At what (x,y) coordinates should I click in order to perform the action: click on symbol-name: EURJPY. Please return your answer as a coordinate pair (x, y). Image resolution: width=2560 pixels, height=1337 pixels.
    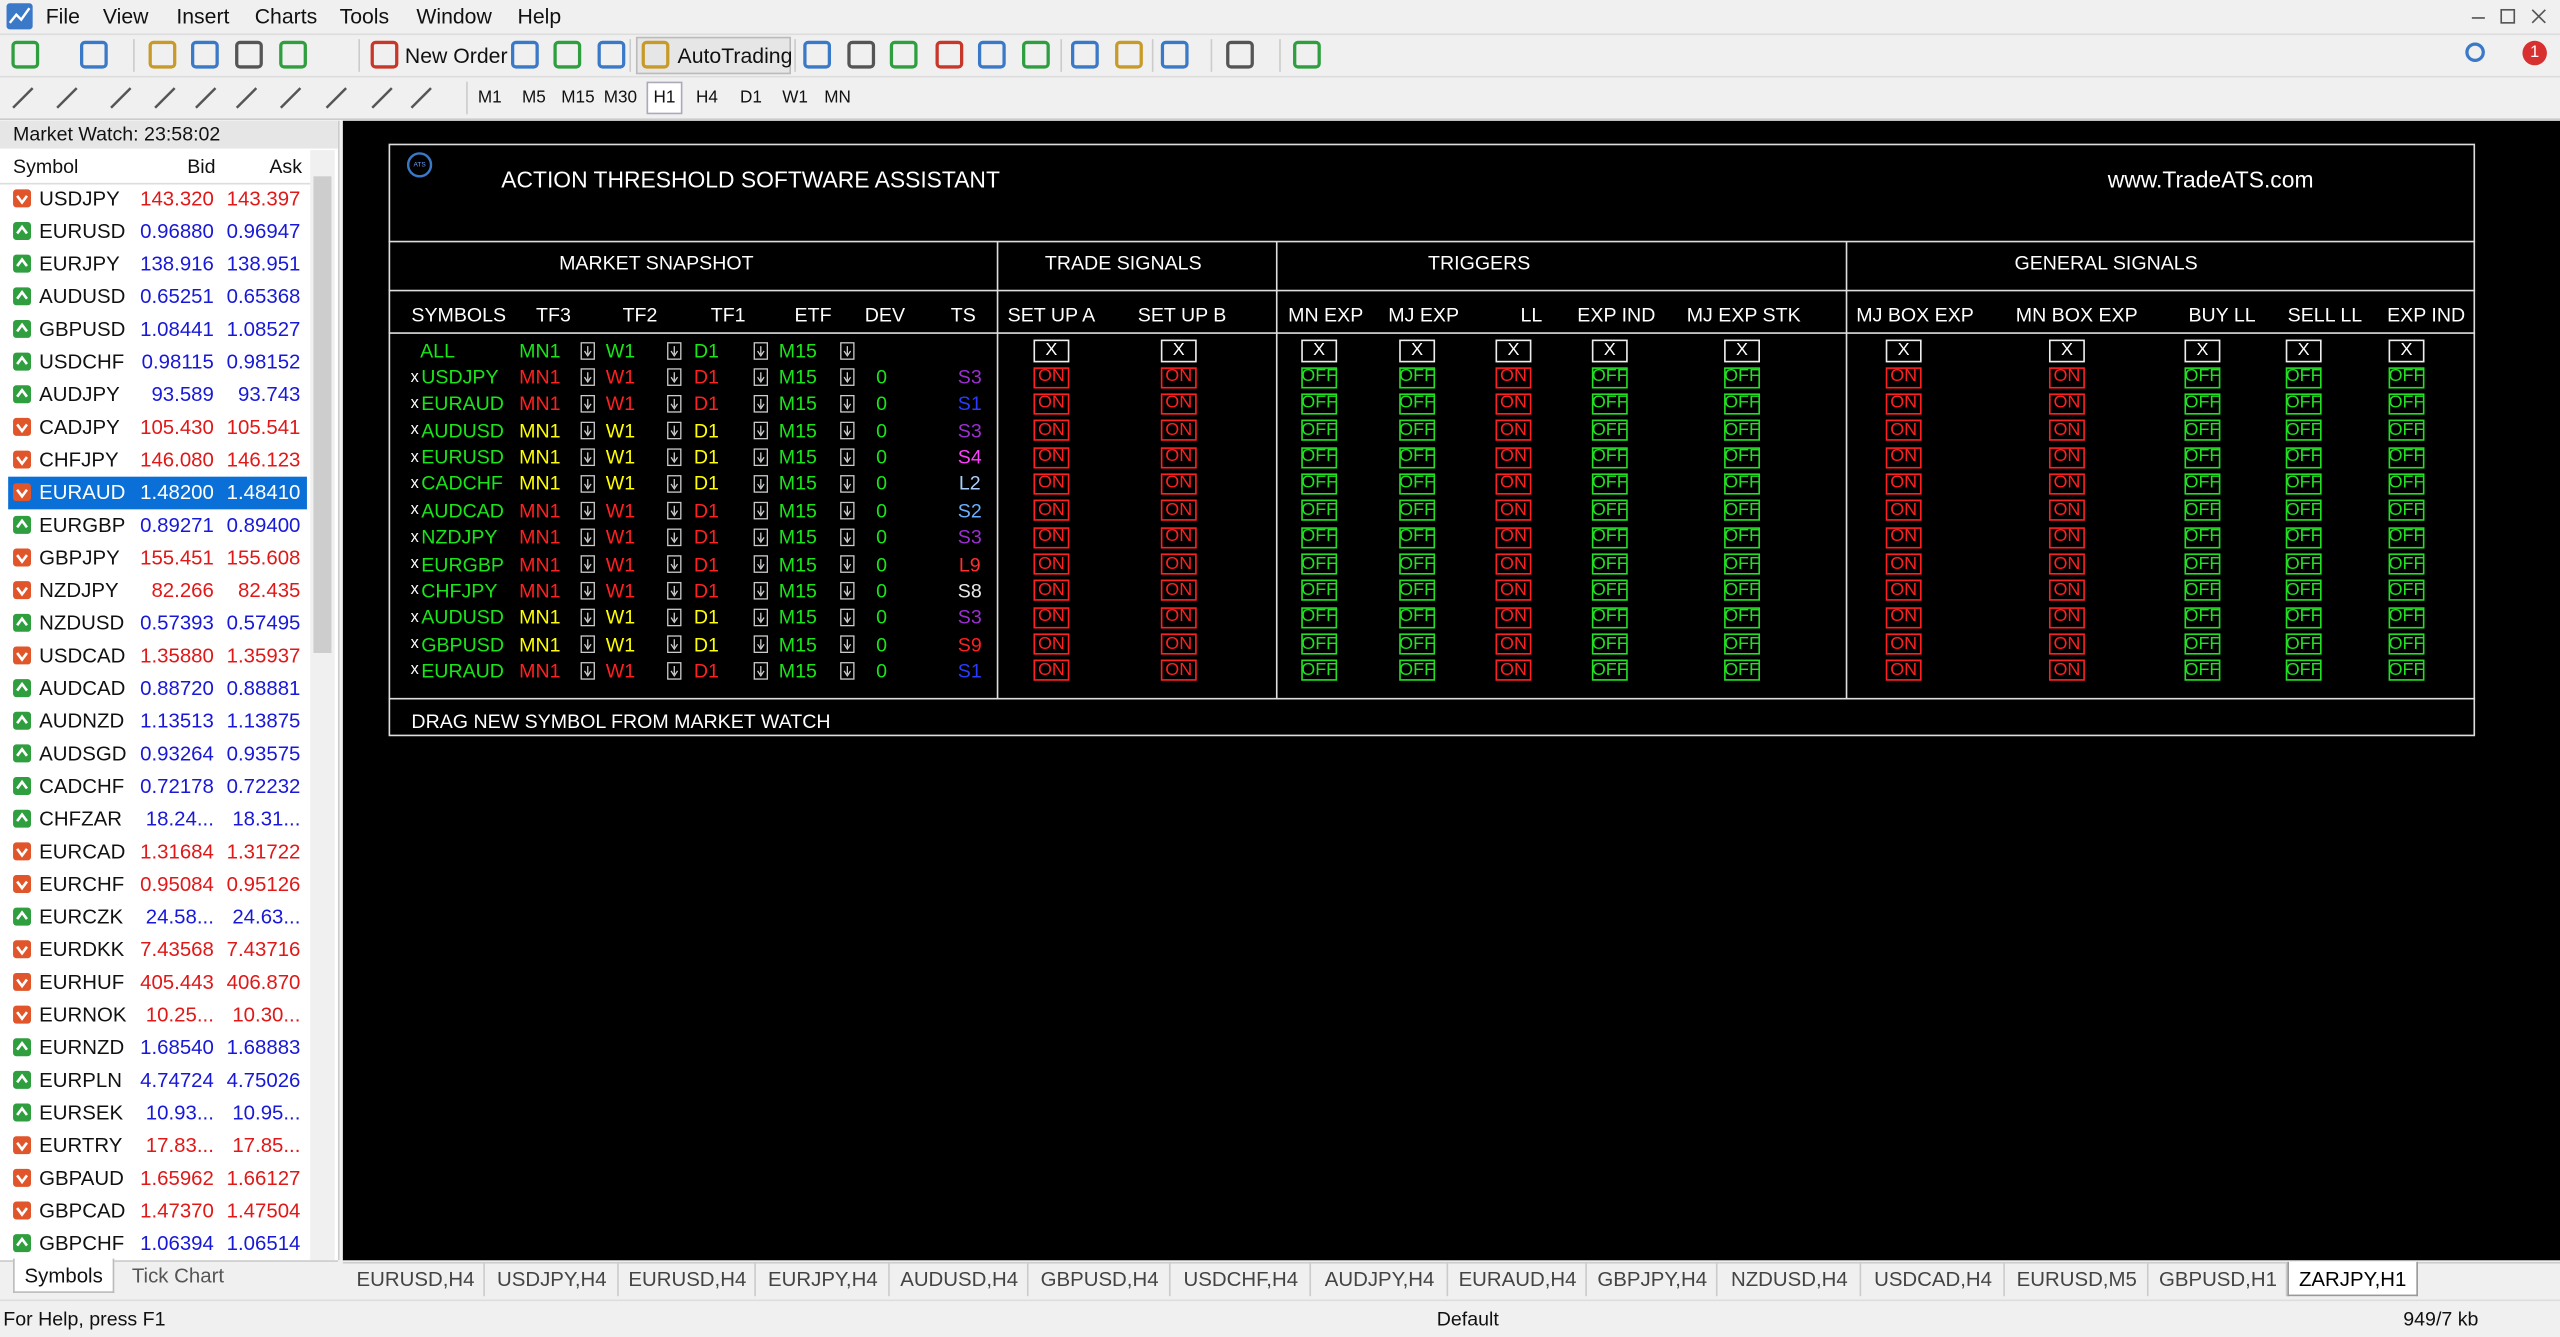
    Looking at the image, I should click on (79, 264).